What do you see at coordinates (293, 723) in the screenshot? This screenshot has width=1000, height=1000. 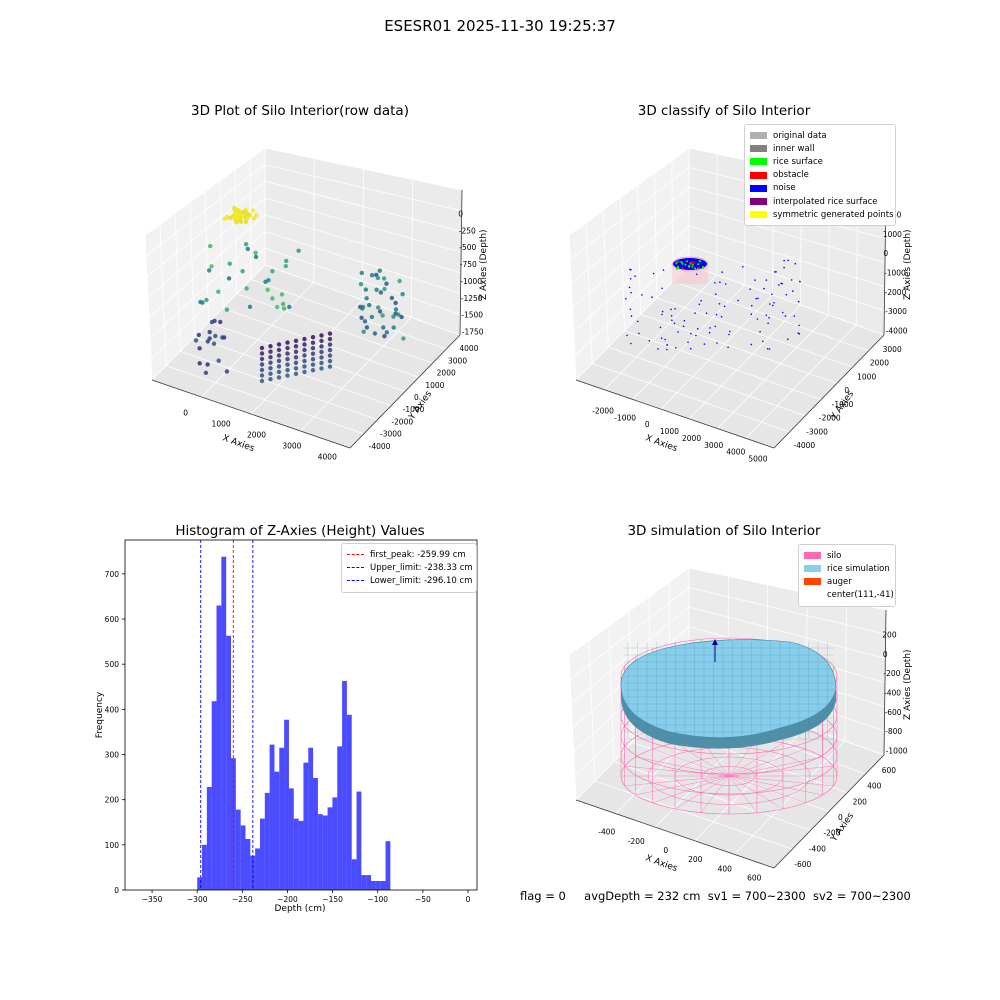 I see `histogram-bars` at bounding box center [293, 723].